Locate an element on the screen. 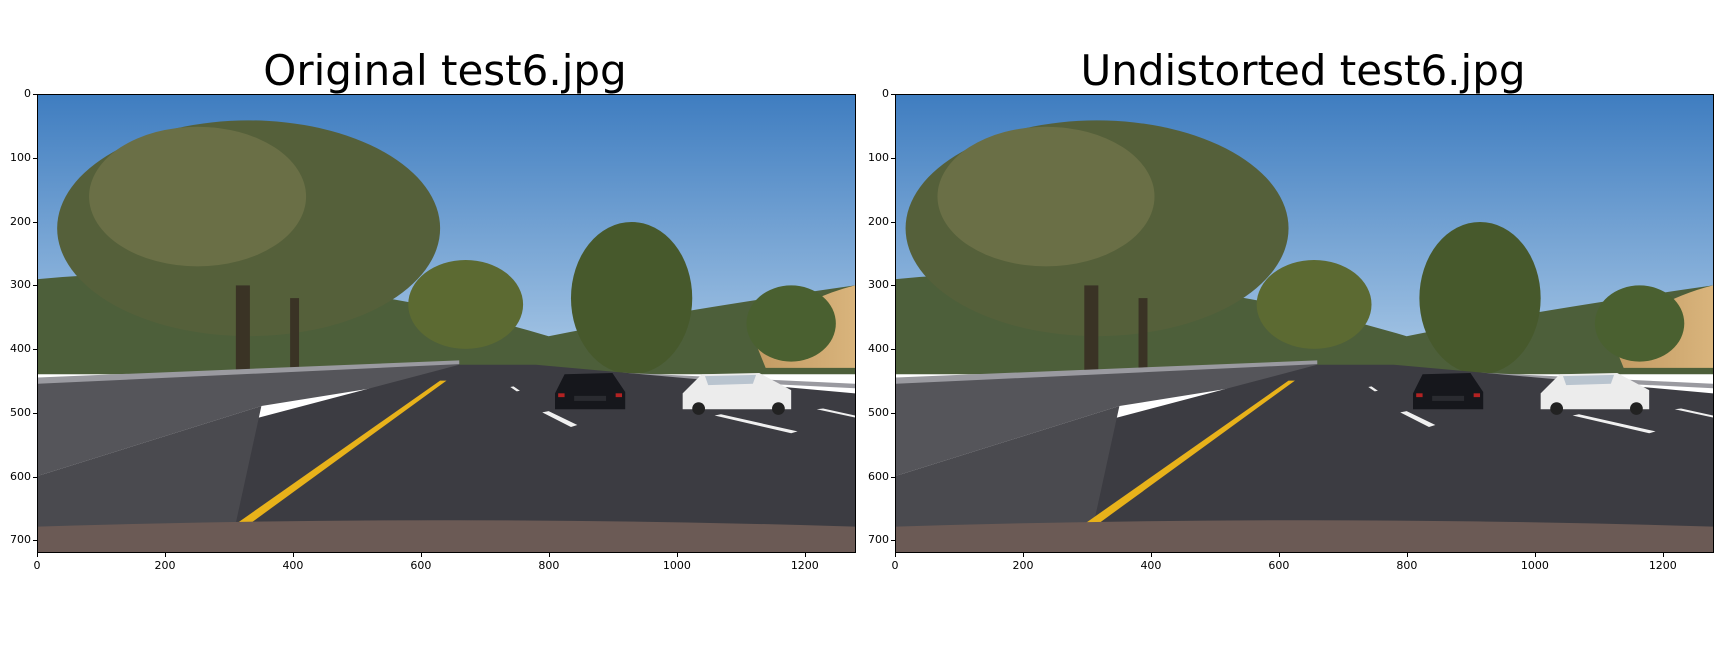  panel-title: Undistorted test6.jpg is located at coordinates (1303, 70).